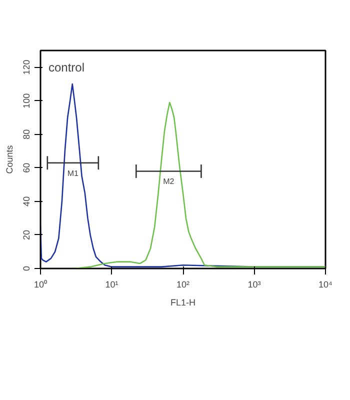 This screenshot has width=350, height=400. I want to click on y-tick-label: 100, so click(27, 100).